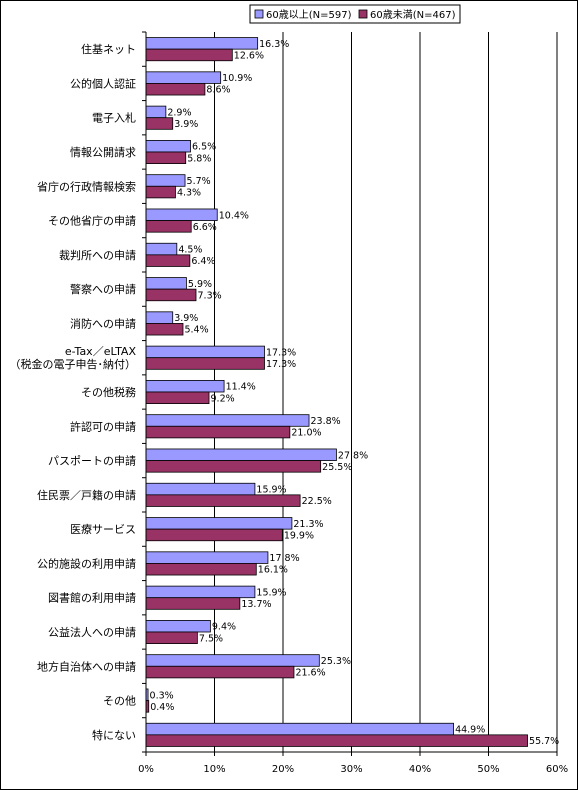 Image resolution: width=578 pixels, height=790 pixels. I want to click on bar-data-label: 17.8%, so click(284, 558).